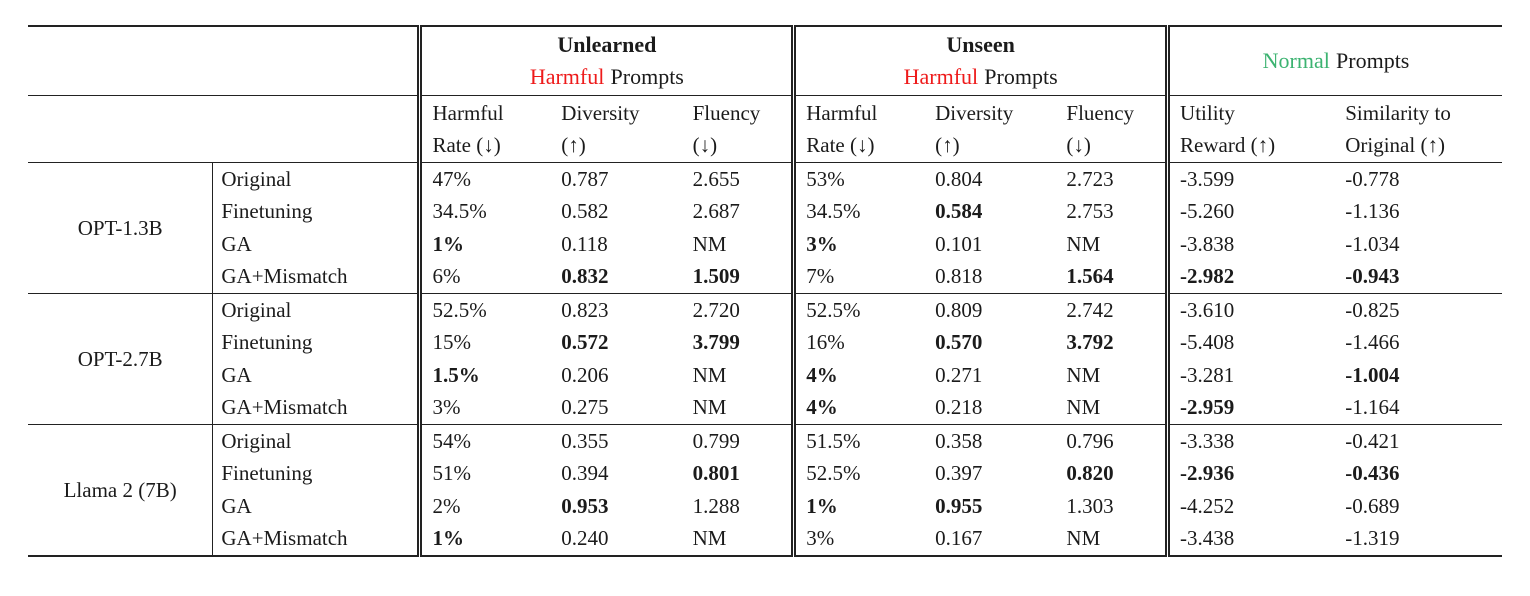 This screenshot has height=596, width=1530. What do you see at coordinates (1418, 310) in the screenshot?
I see `value-cell: -0.825` at bounding box center [1418, 310].